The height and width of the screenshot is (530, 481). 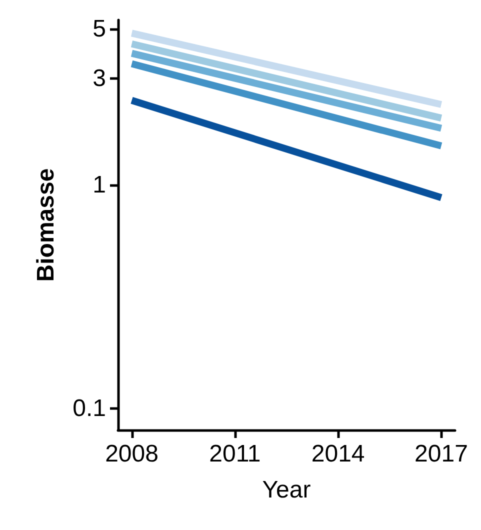 What do you see at coordinates (99, 78) in the screenshot?
I see `y-tick-label: 3` at bounding box center [99, 78].